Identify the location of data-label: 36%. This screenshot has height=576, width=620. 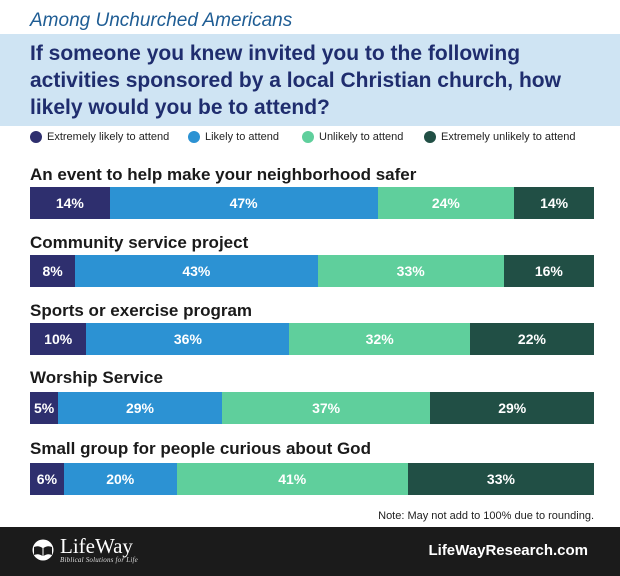
(187, 339).